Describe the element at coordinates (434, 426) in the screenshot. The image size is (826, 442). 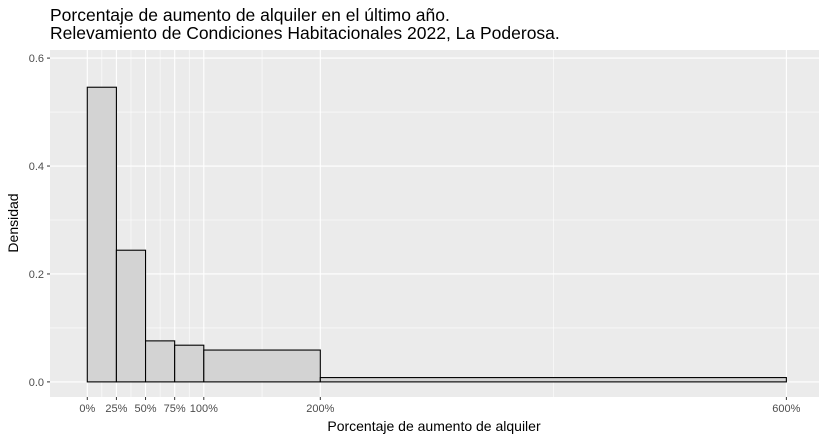
I see `x-axis-title: Porcentaje de aumento de alquiler` at that location.